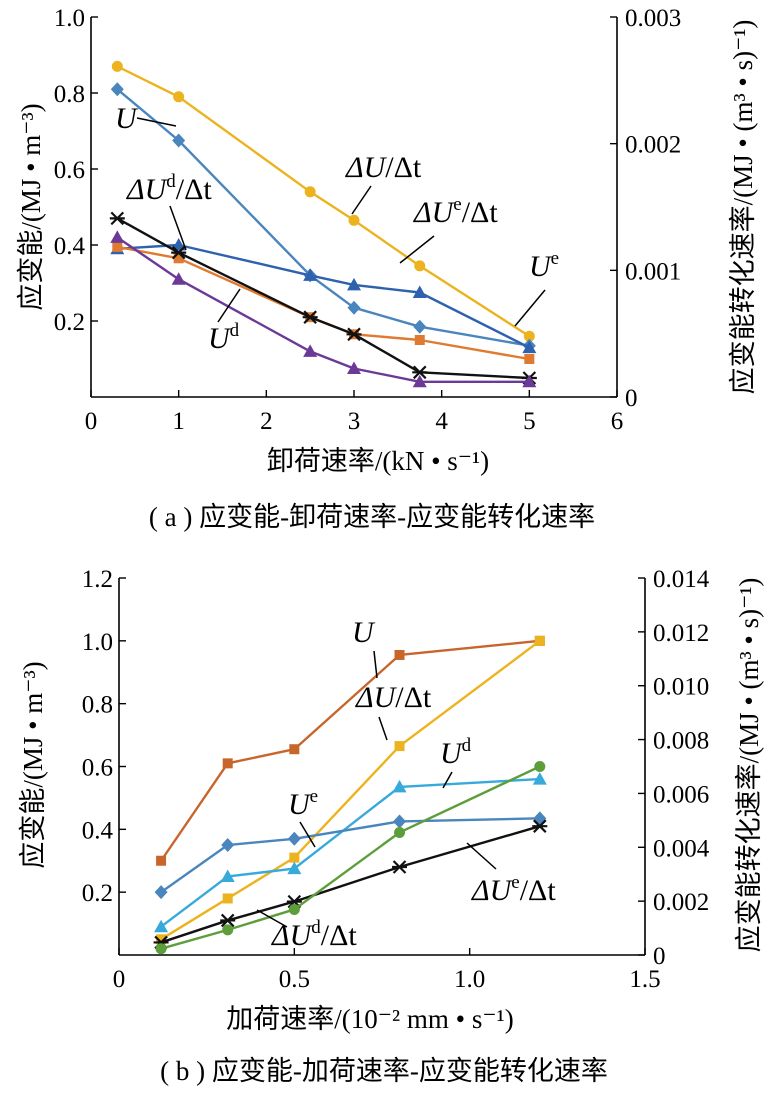 This screenshot has height=1099, width=780. What do you see at coordinates (294, 979) in the screenshot?
I see `x-tick-label: 0.5` at bounding box center [294, 979].